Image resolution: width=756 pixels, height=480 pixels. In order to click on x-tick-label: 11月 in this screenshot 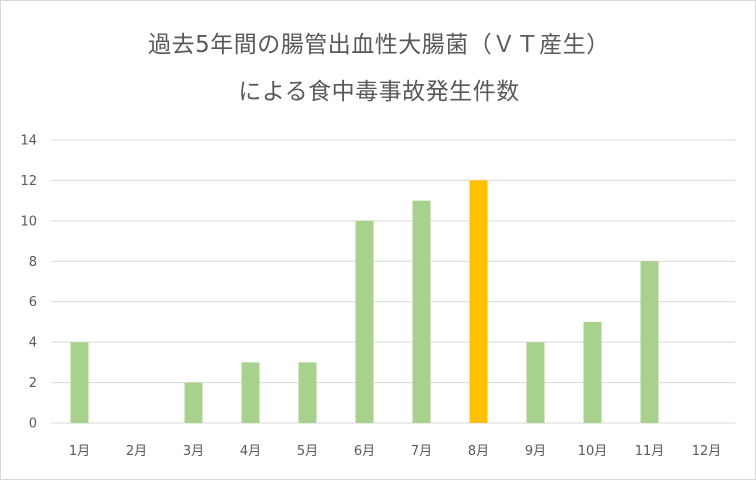, I will do `click(650, 451)`.